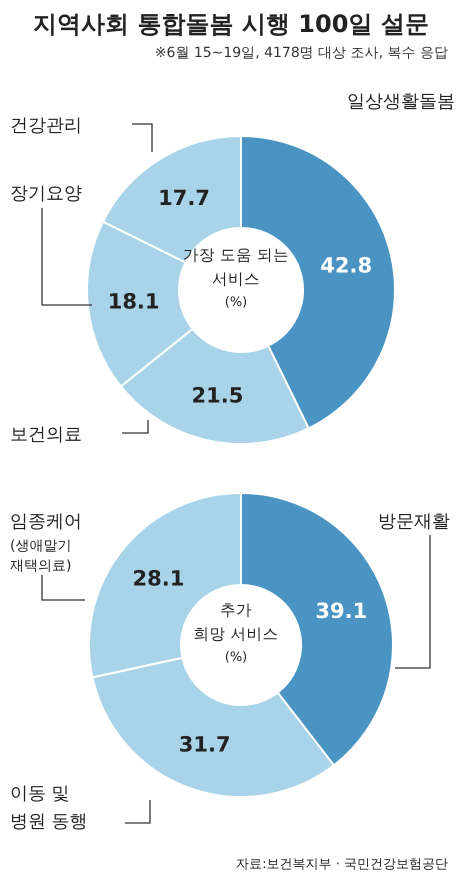 The width and height of the screenshot is (462, 883). Describe the element at coordinates (301, 53) in the screenshot. I see `chart-subtitle: ※6월 15~19일, 4178명 대상 조사, 복수 응답` at that location.